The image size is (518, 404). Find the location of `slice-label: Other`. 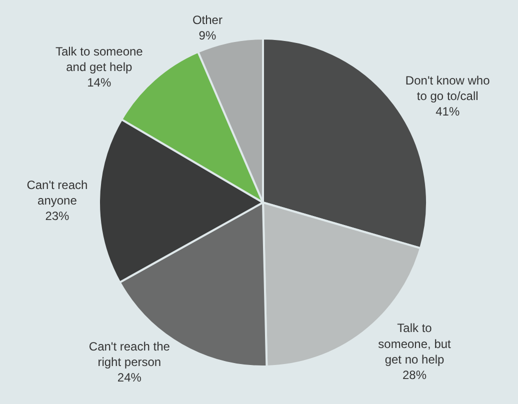

slice-label: Other is located at coordinates (207, 19).